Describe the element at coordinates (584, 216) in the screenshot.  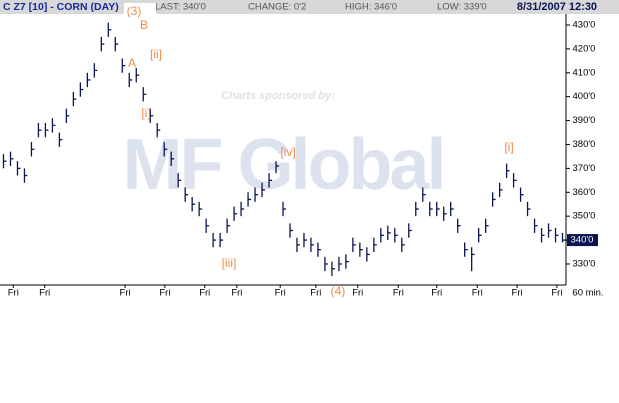
I see `y-tick-label: 350'0` at that location.